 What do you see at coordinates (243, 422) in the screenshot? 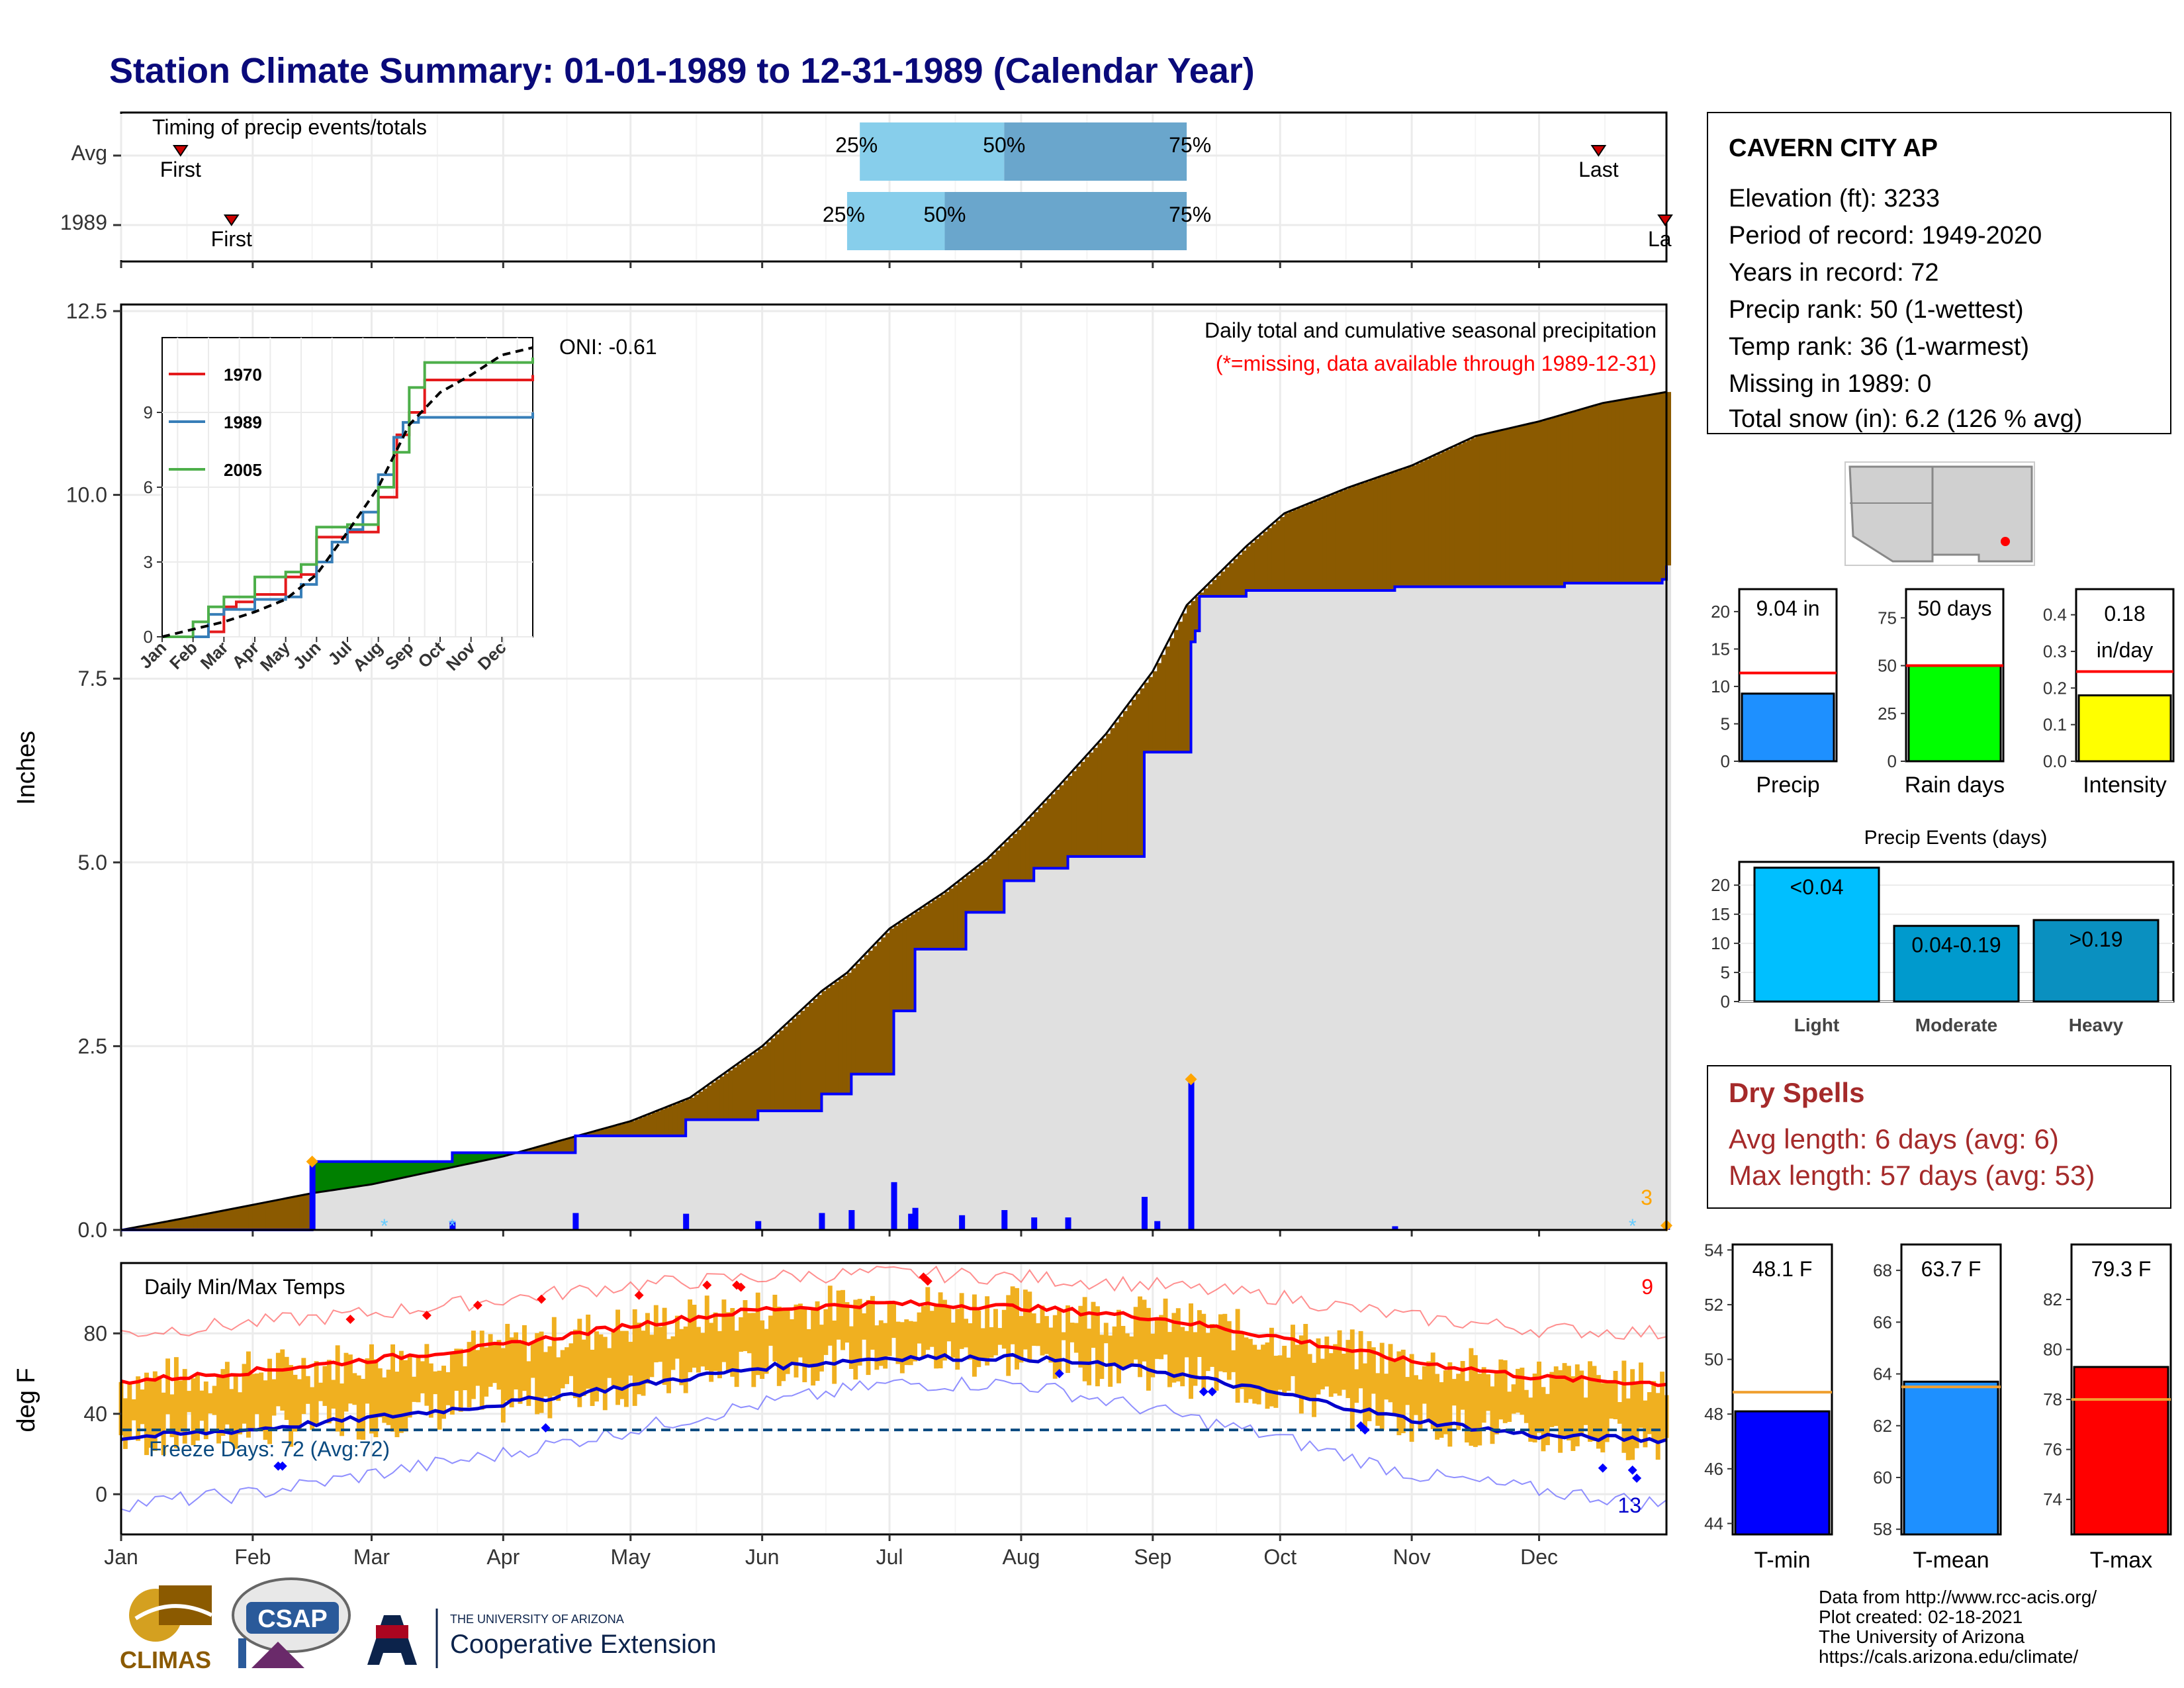
I see `inset-legend-label: 1989` at bounding box center [243, 422].